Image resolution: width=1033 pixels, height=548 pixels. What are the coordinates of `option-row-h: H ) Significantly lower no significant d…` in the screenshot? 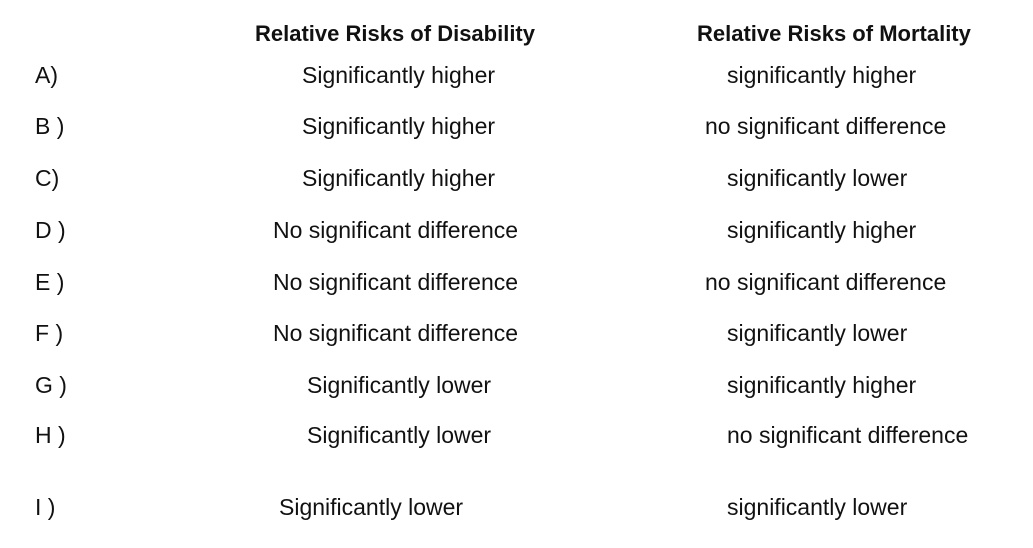 It's located at (516, 435).